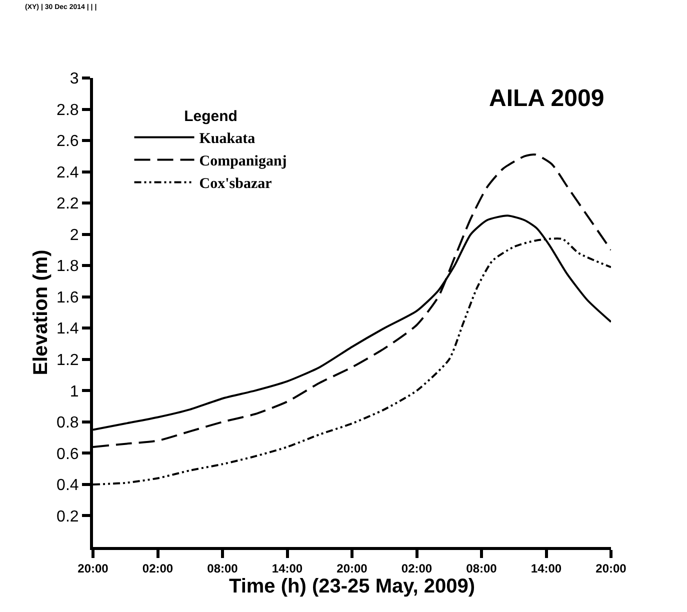 The image size is (687, 612). I want to click on y-tick-label: 0.6, so click(67, 454).